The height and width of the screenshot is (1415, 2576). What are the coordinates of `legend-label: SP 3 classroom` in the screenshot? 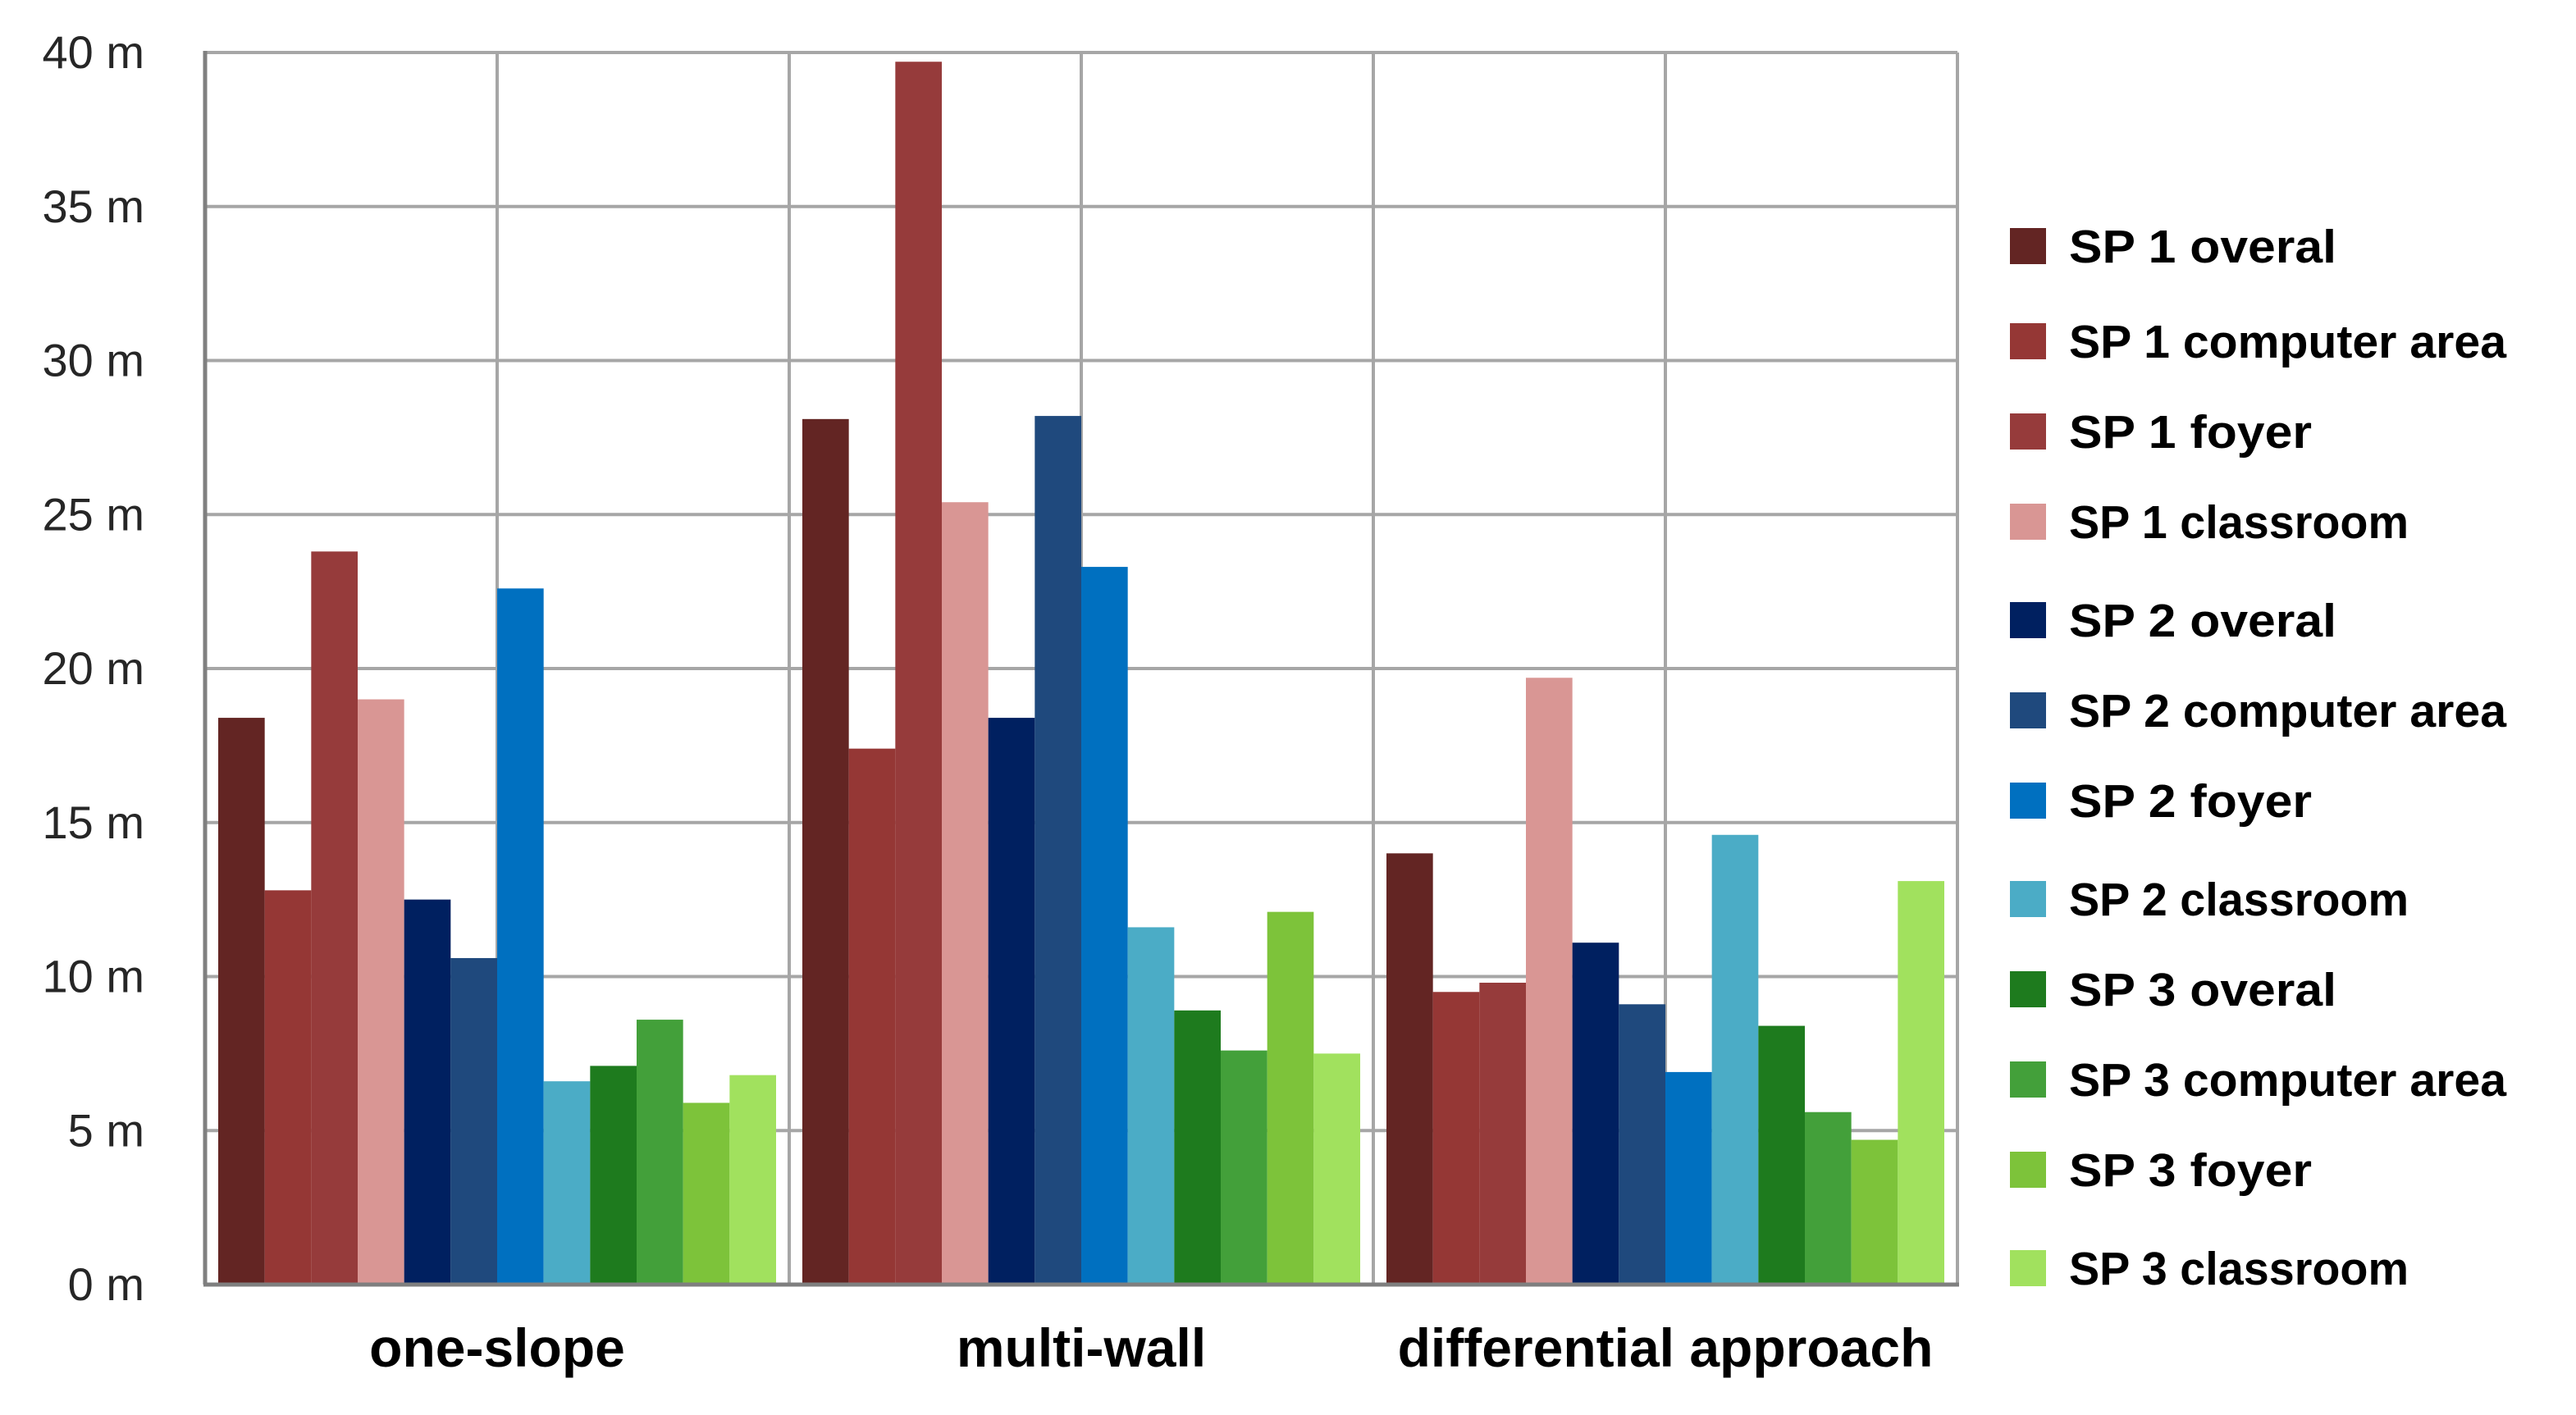 It's located at (2239, 1269).